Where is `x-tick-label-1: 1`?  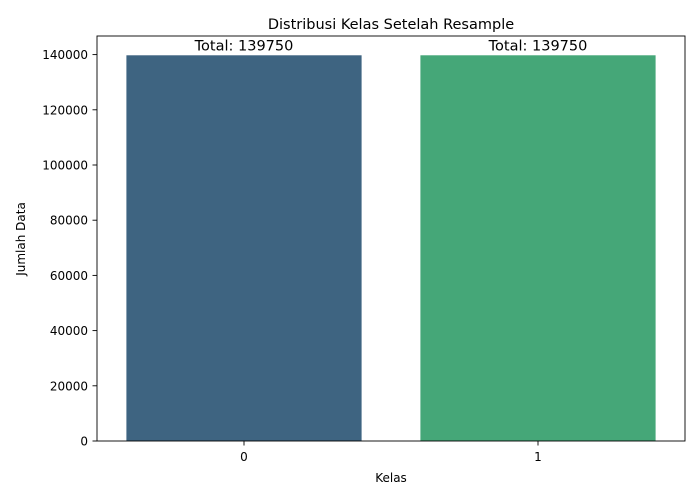 x-tick-label-1: 1 is located at coordinates (538, 457).